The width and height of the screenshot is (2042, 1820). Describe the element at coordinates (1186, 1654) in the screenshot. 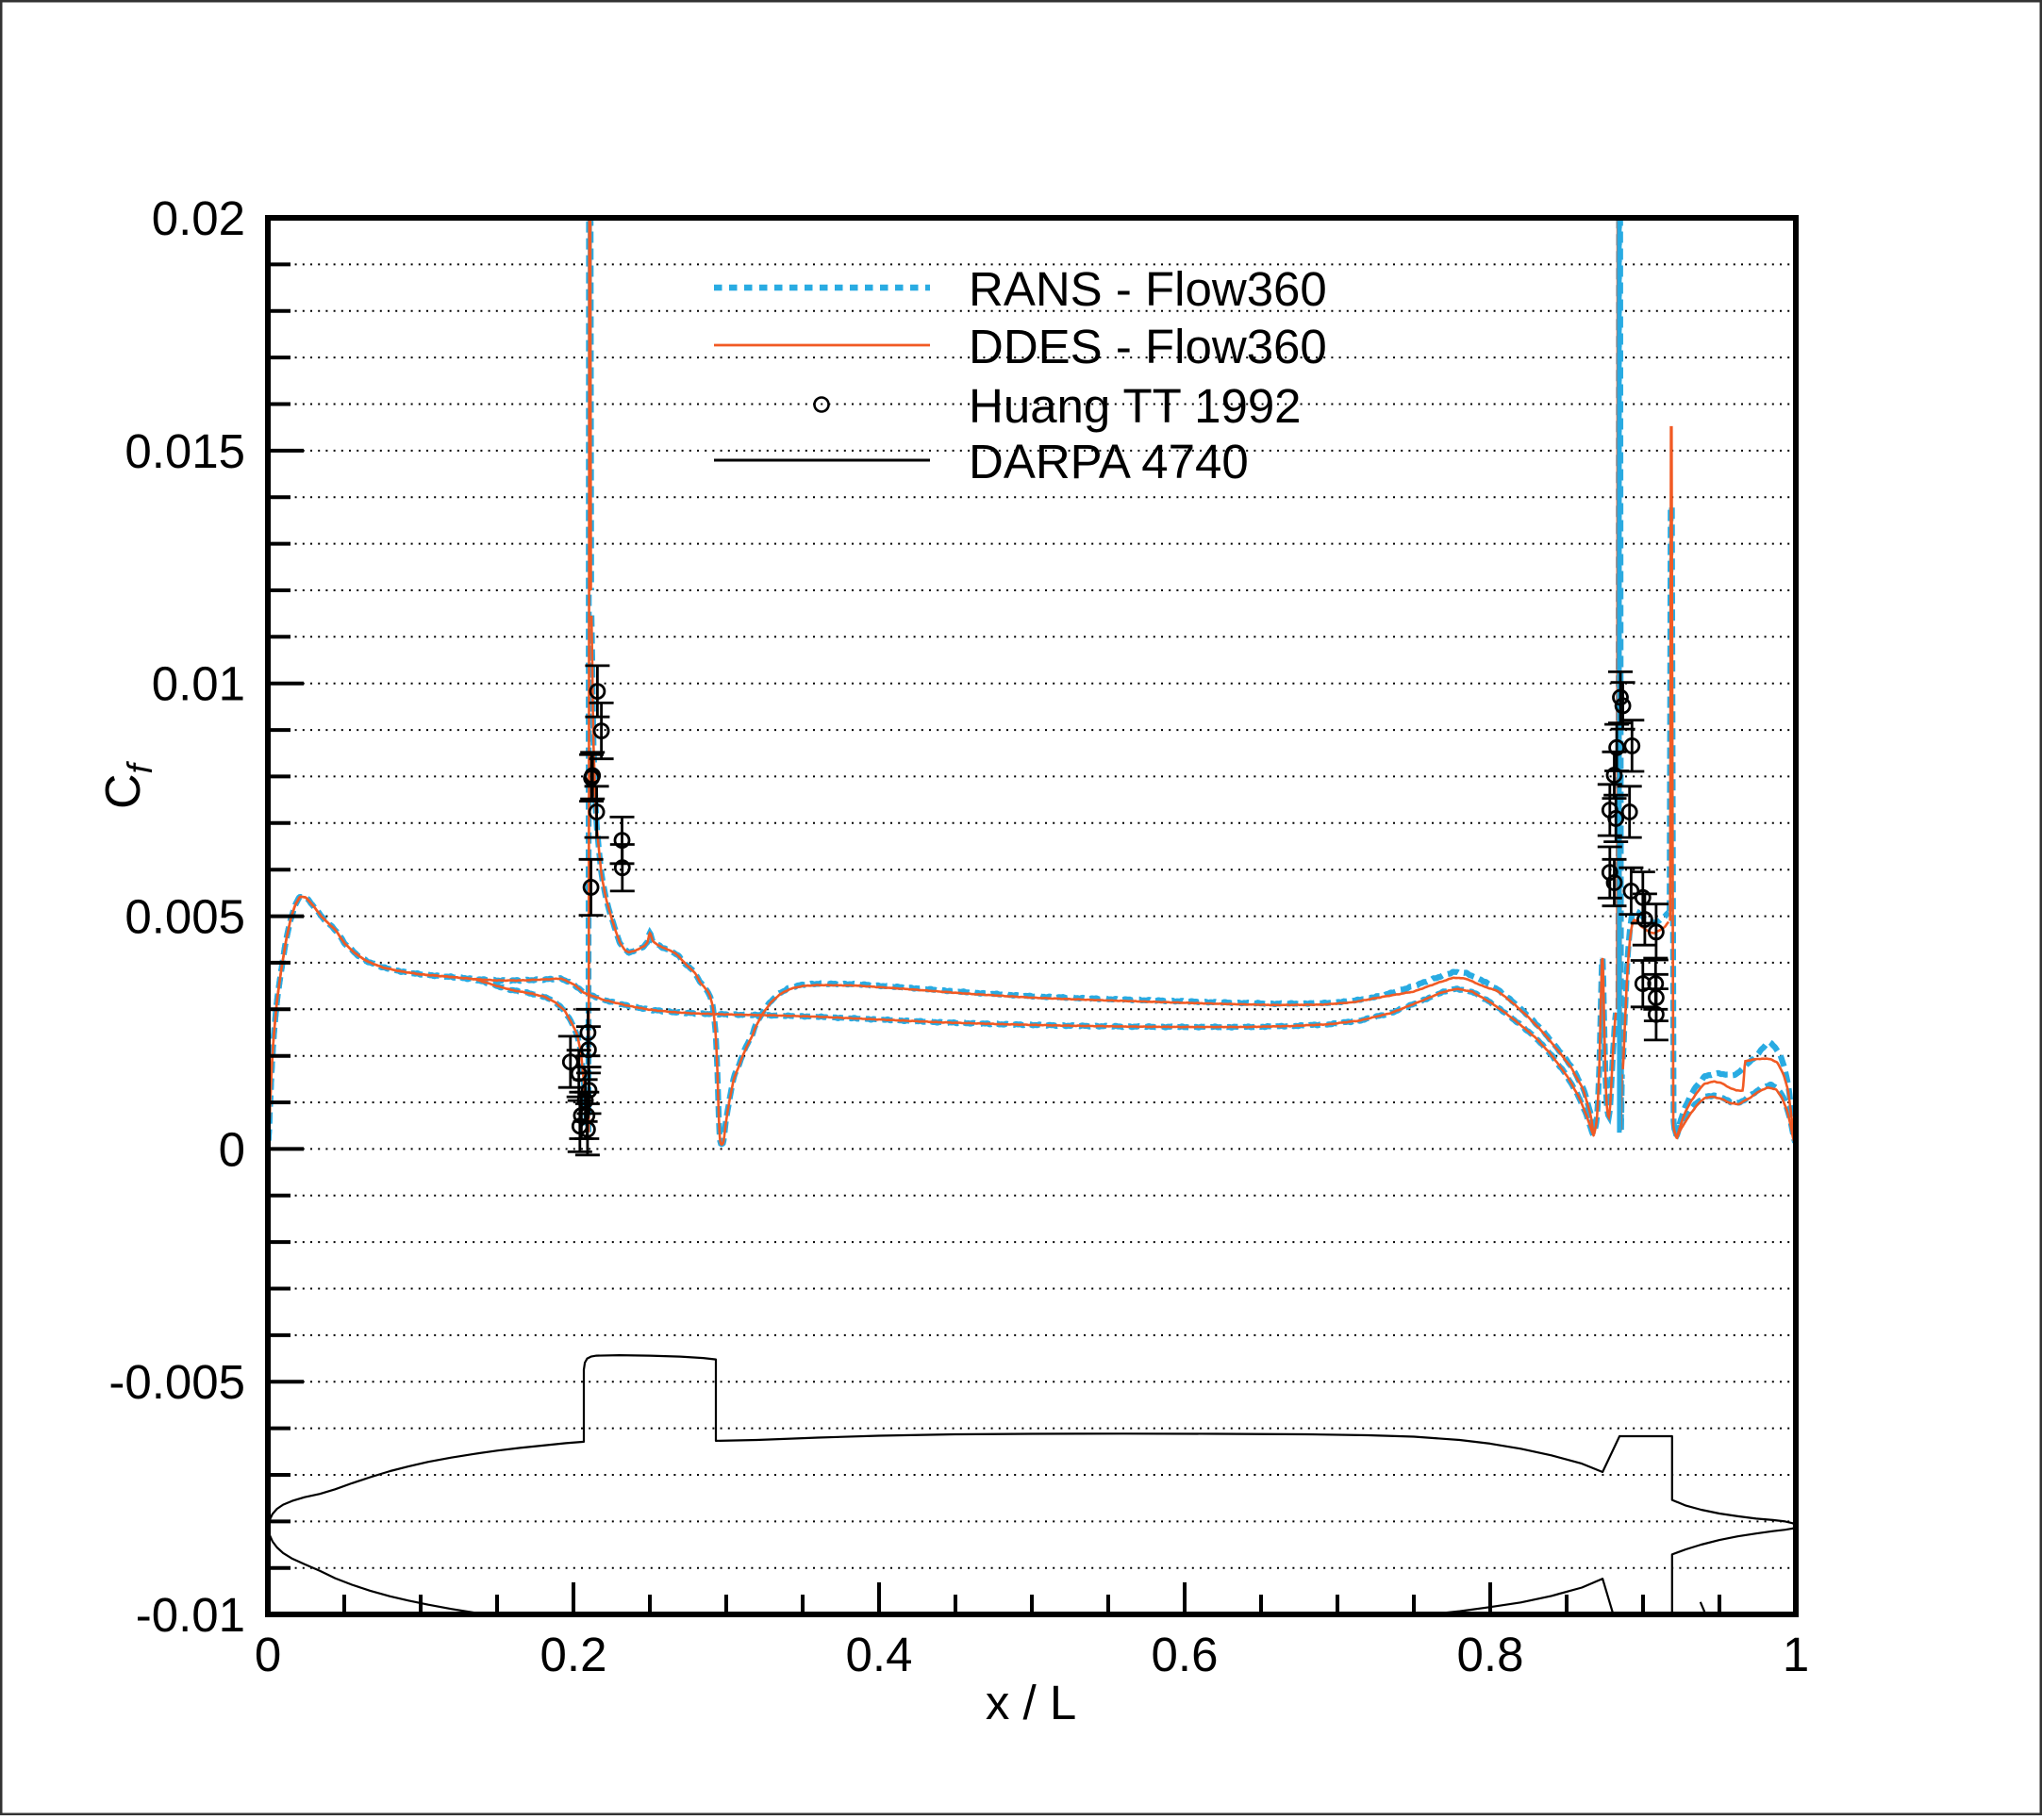

I see `svg-text: 0.6` at that location.